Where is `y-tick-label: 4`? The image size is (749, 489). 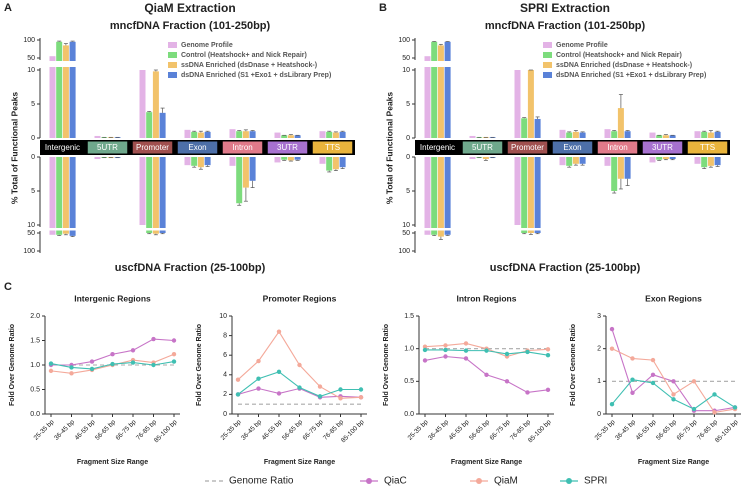 y-tick-label: 4 is located at coordinates (225, 375).